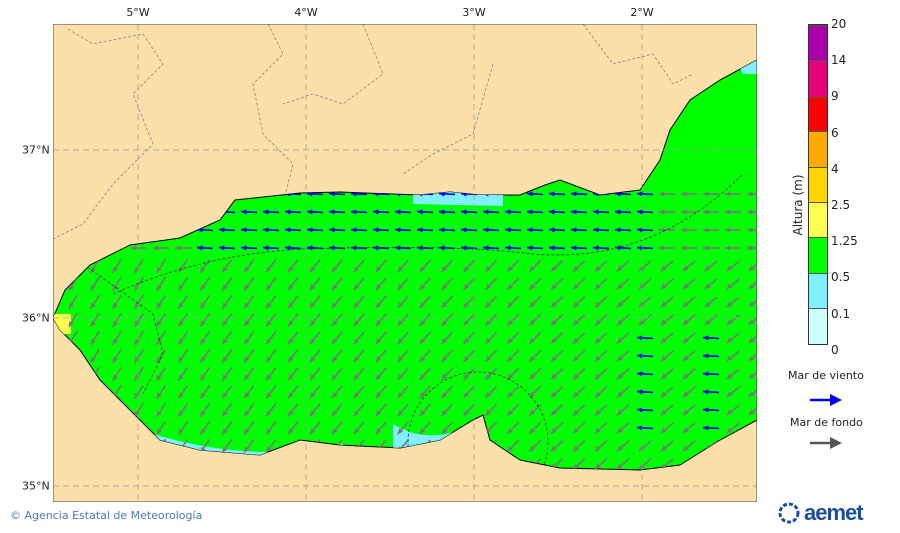 The height and width of the screenshot is (533, 900). I want to click on copyright-text: © Agencia Estatal de Meteorología, so click(106, 515).